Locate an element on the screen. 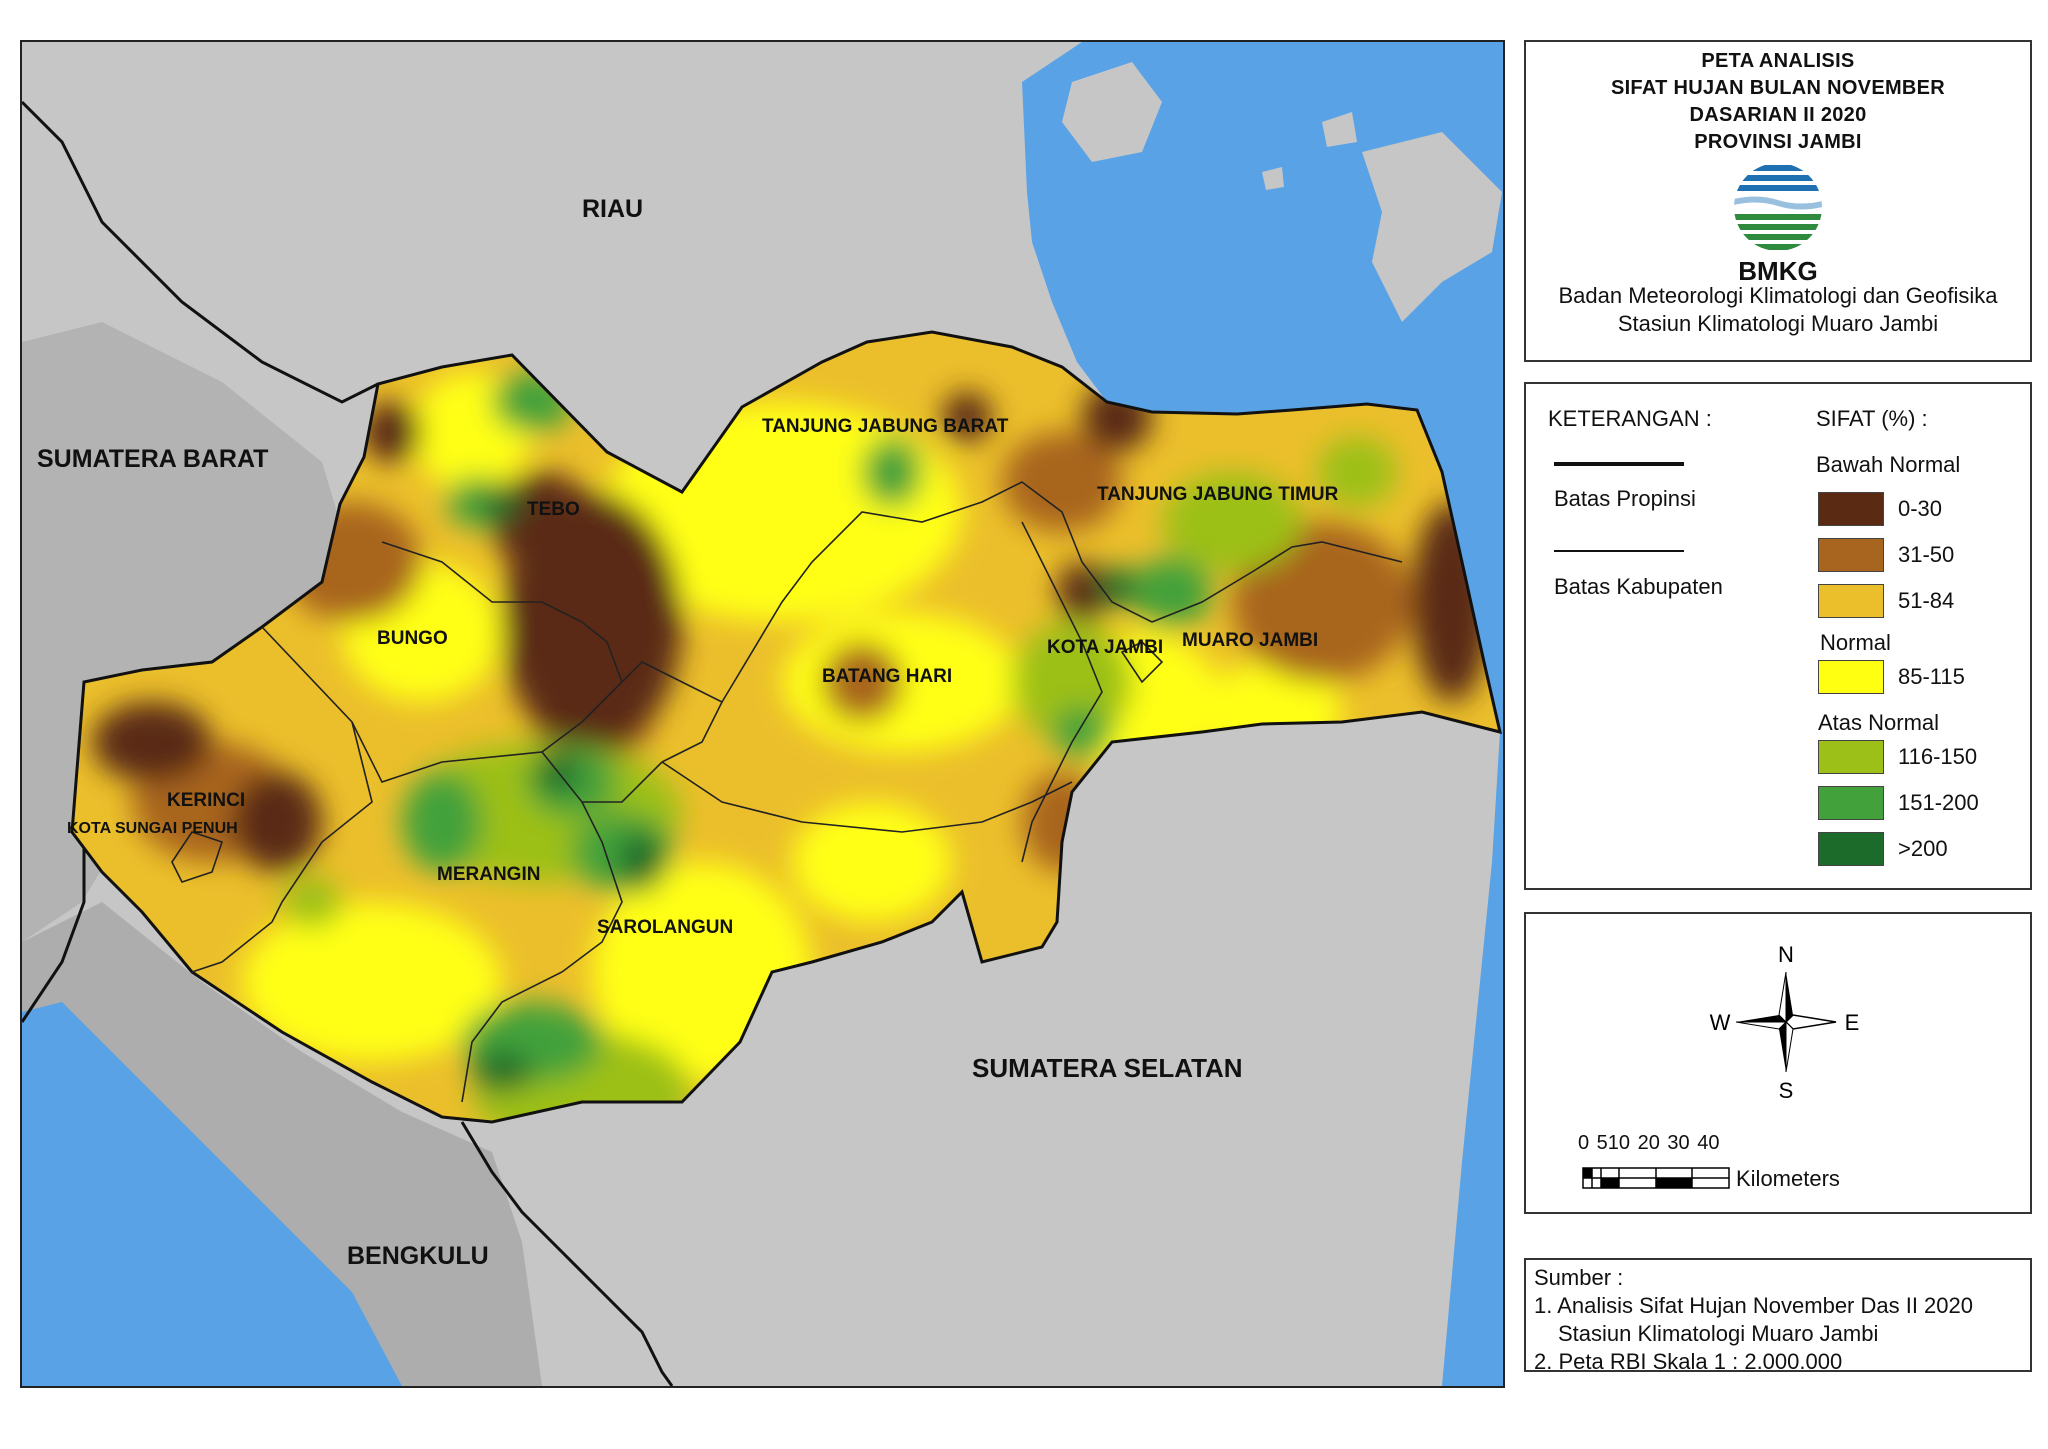  region-label-sumatera-barat: SUMATERA BARAT is located at coordinates (152, 459).